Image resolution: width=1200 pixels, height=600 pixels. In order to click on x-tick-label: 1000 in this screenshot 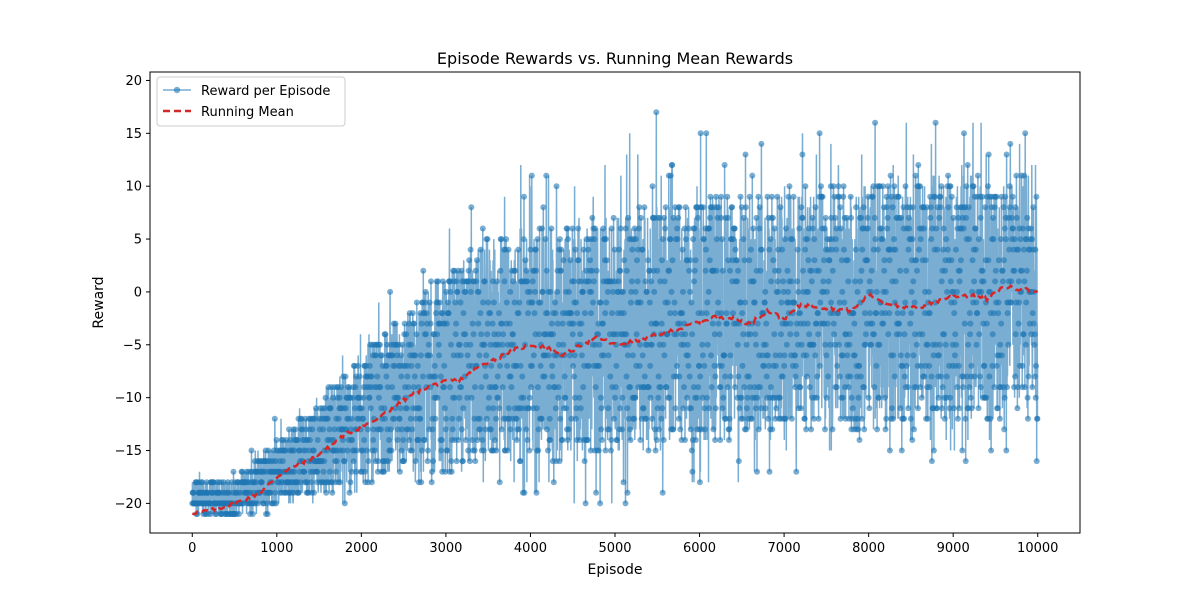, I will do `click(276, 548)`.